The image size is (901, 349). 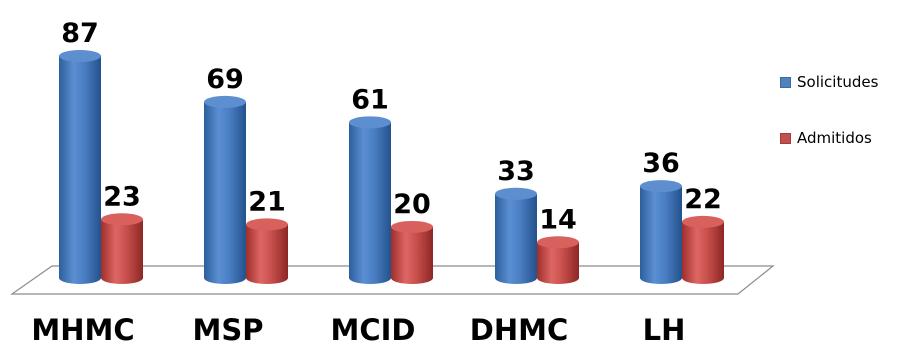 I want to click on category-label-msp: MSP, so click(x=228, y=330).